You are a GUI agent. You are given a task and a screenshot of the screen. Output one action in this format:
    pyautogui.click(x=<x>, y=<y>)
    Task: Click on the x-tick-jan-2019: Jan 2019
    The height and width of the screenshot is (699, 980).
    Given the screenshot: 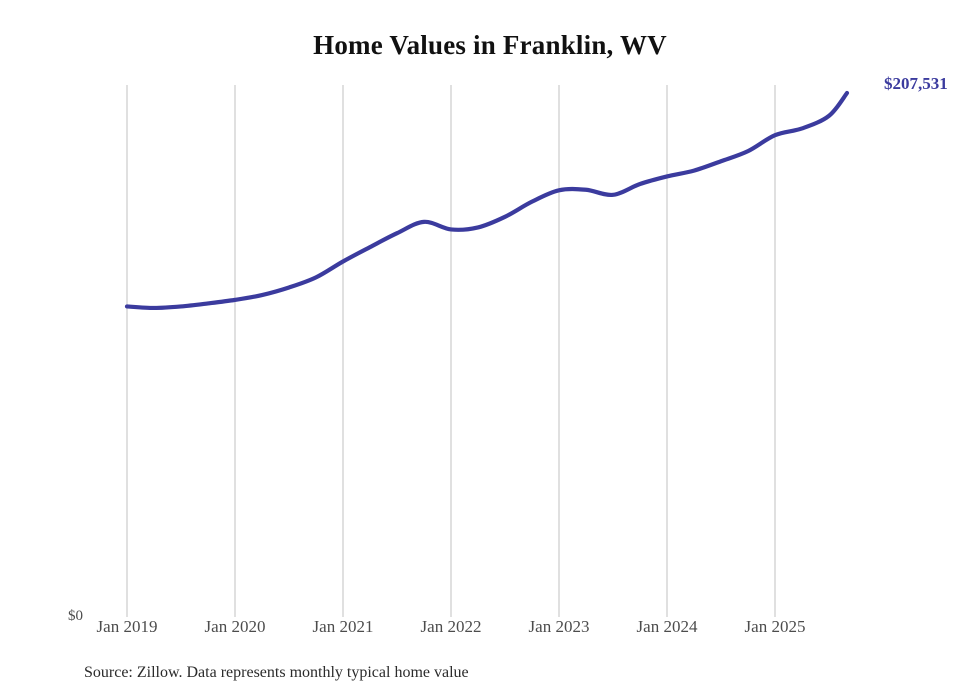 What is the action you would take?
    pyautogui.click(x=127, y=626)
    